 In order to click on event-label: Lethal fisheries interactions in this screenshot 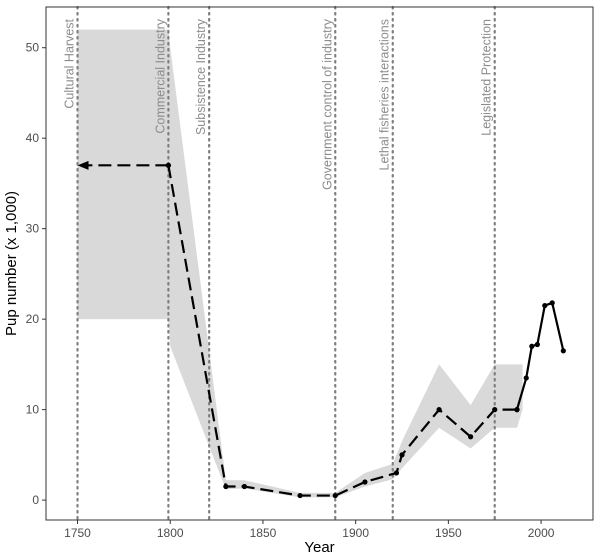, I will do `click(385, 94)`.